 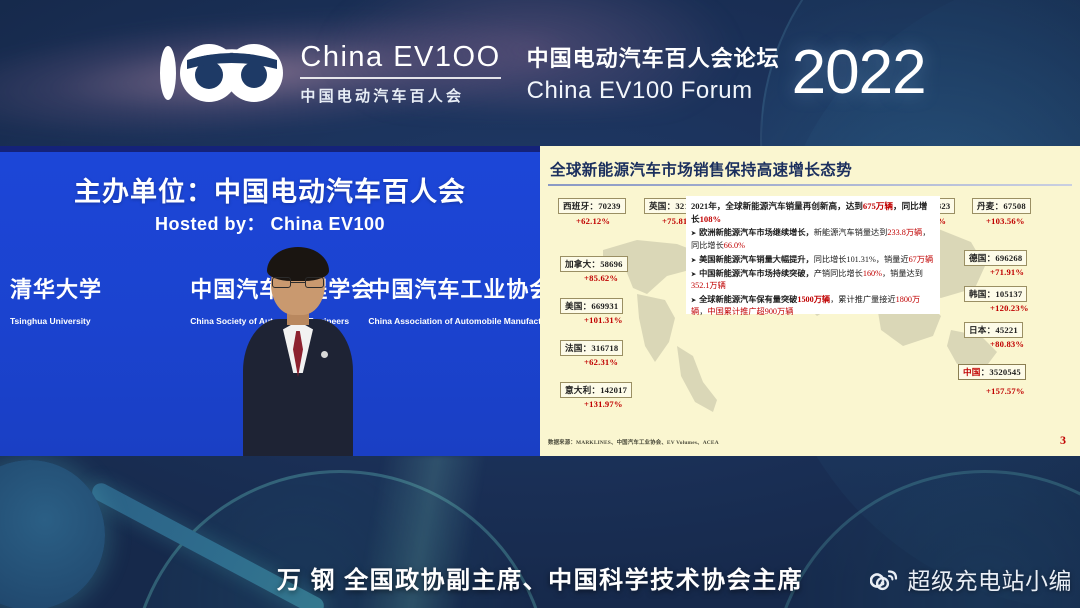 What do you see at coordinates (1009, 258) in the screenshot?
I see `country-value: 696268` at bounding box center [1009, 258].